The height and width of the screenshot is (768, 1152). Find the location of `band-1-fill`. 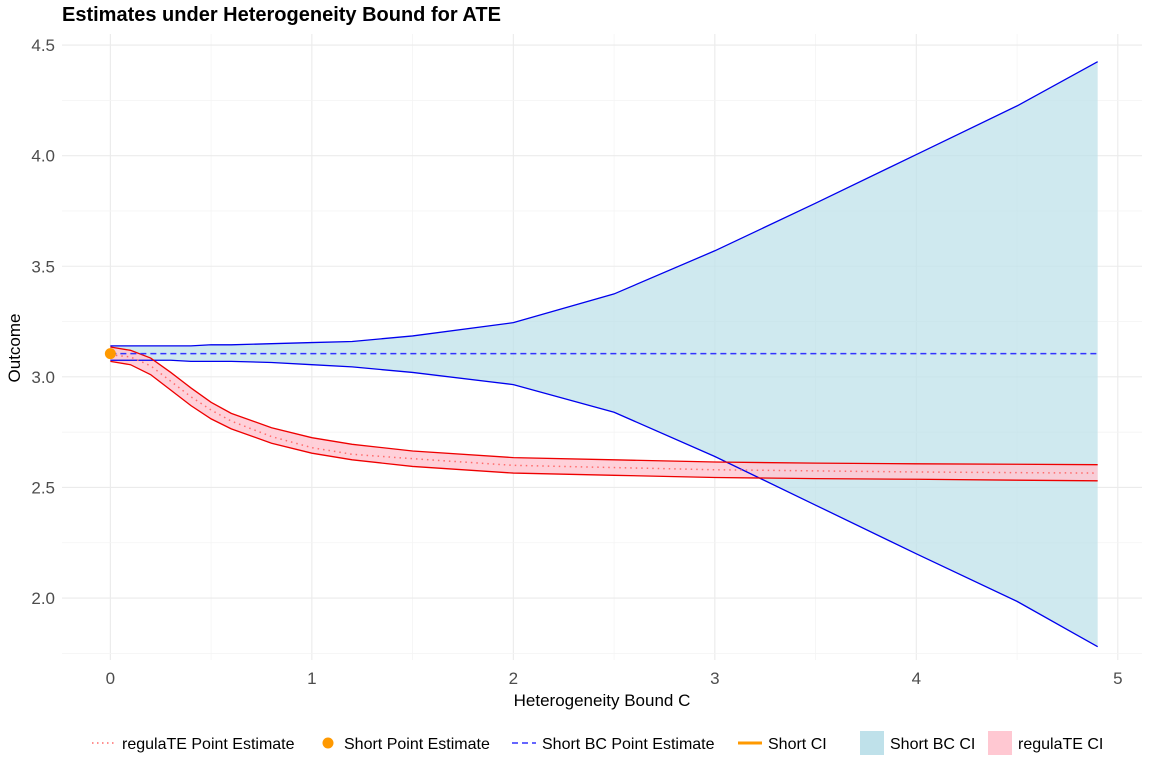

band-1-fill is located at coordinates (604, 414).